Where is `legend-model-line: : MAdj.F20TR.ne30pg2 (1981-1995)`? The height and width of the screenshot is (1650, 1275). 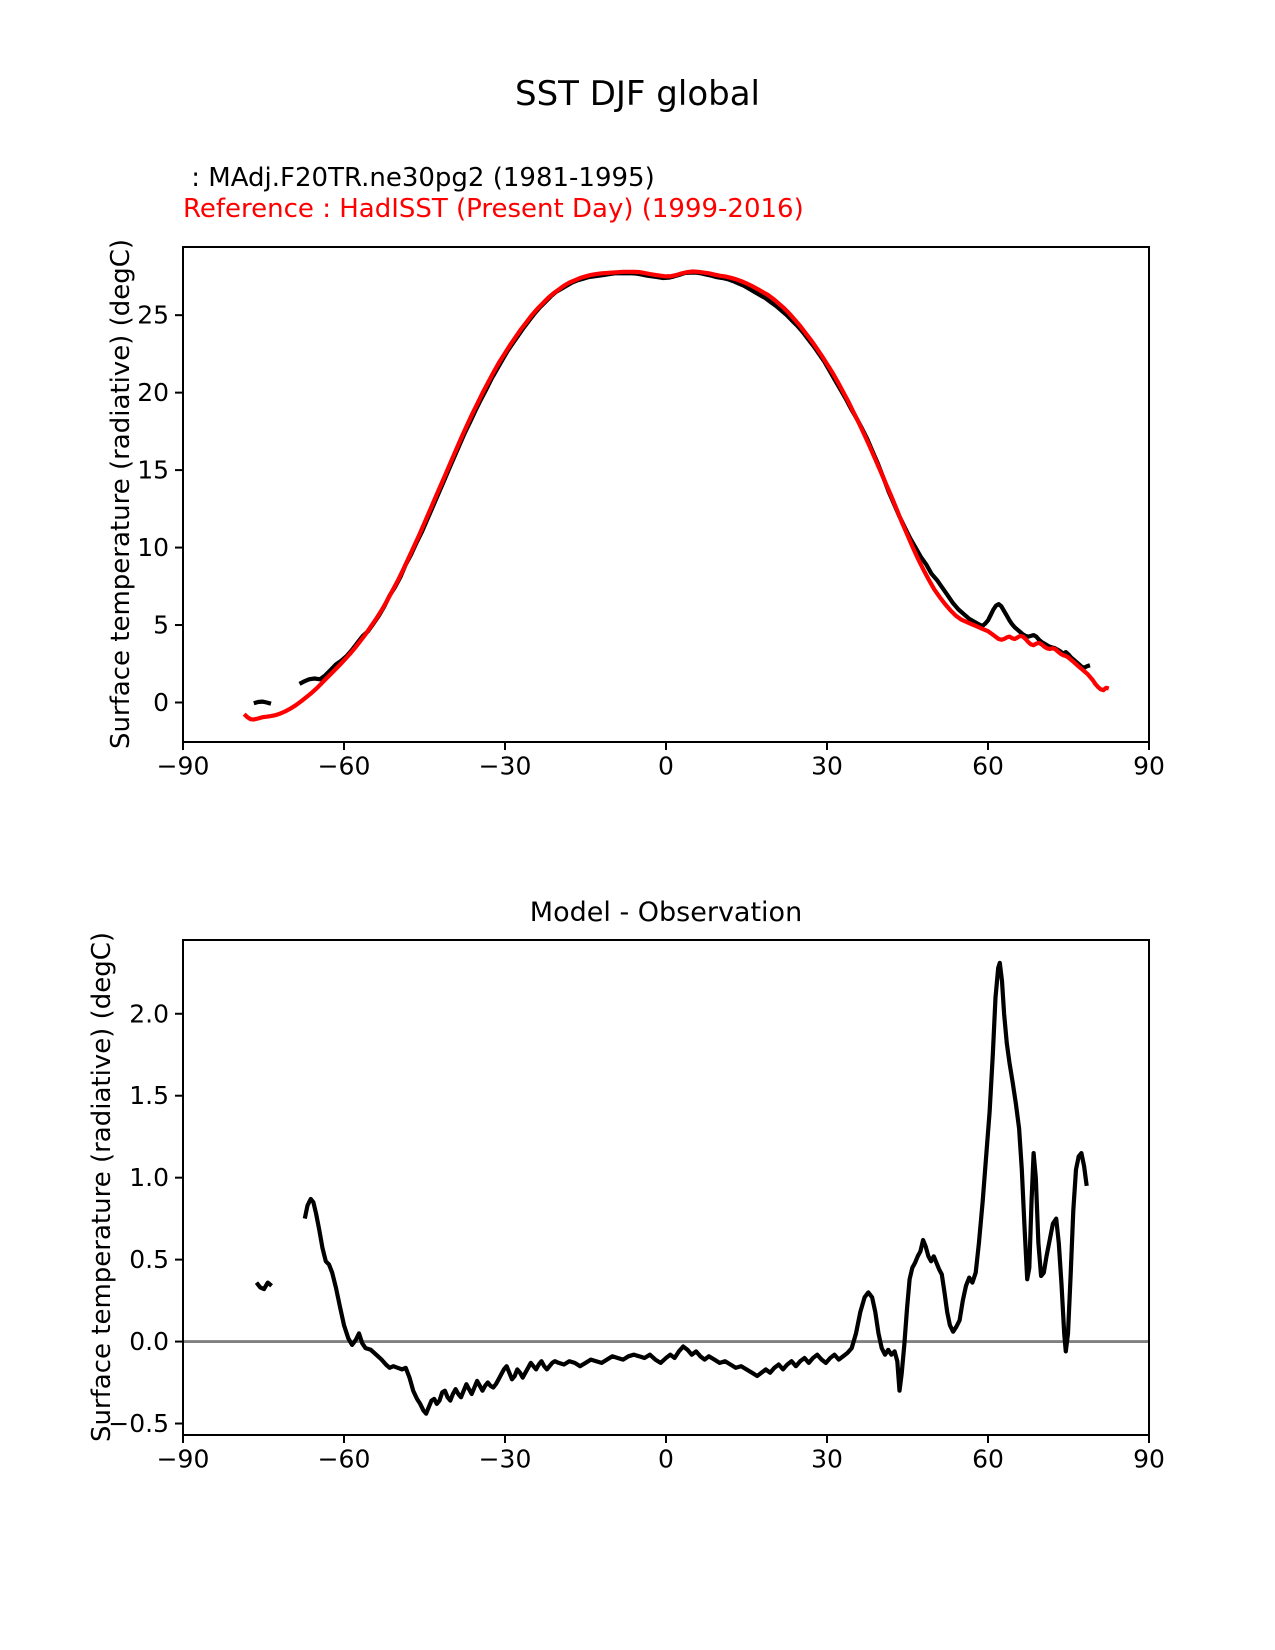
legend-model-line: : MAdj.F20TR.ne30pg2 (1981-1995) is located at coordinates (419, 178).